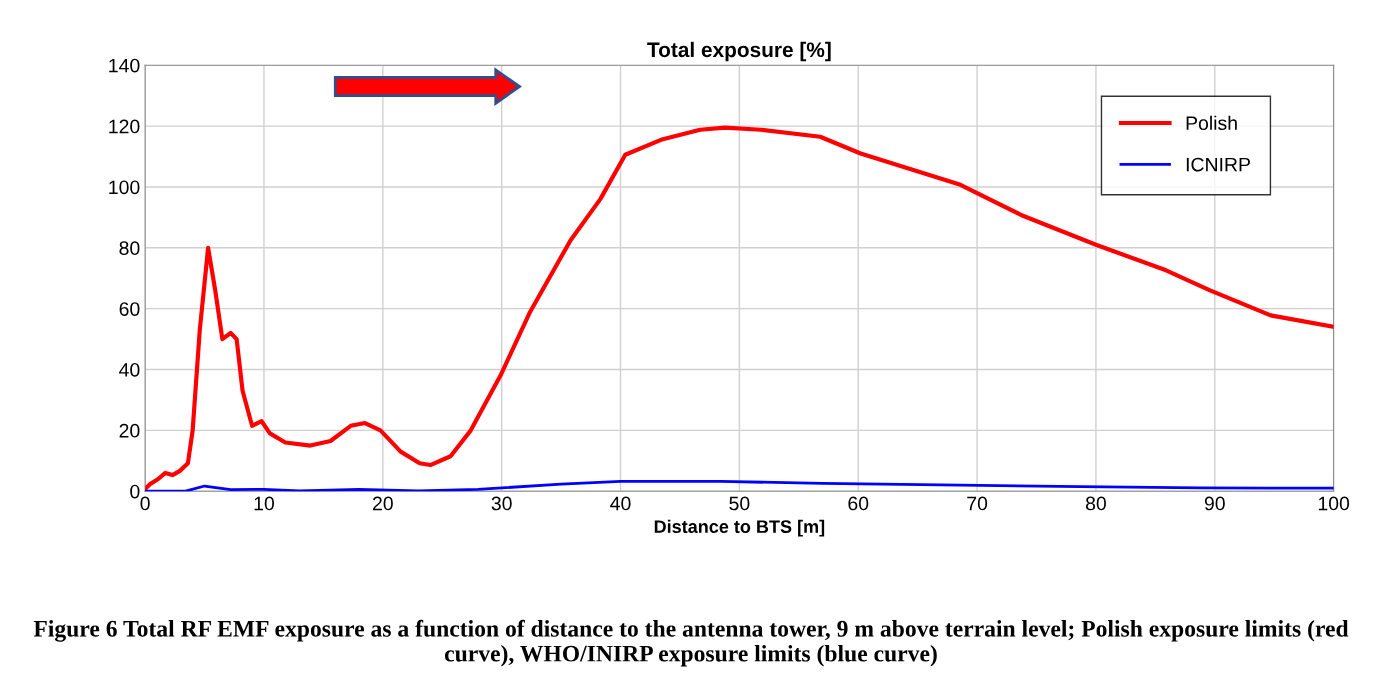 The image size is (1382, 687). Describe the element at coordinates (124, 65) in the screenshot. I see `y-tick-label: 140` at that location.